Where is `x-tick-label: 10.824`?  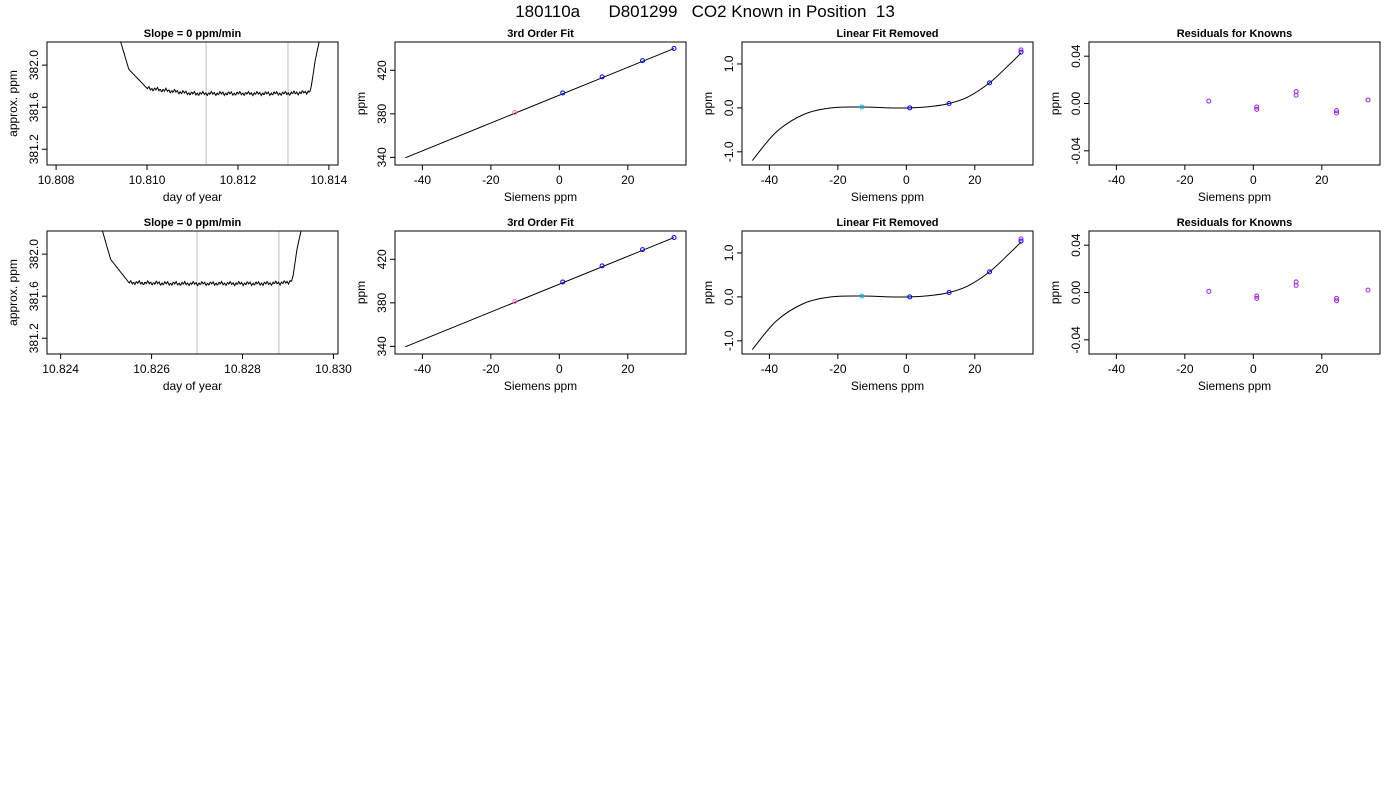
x-tick-label: 10.824 is located at coordinates (60, 369).